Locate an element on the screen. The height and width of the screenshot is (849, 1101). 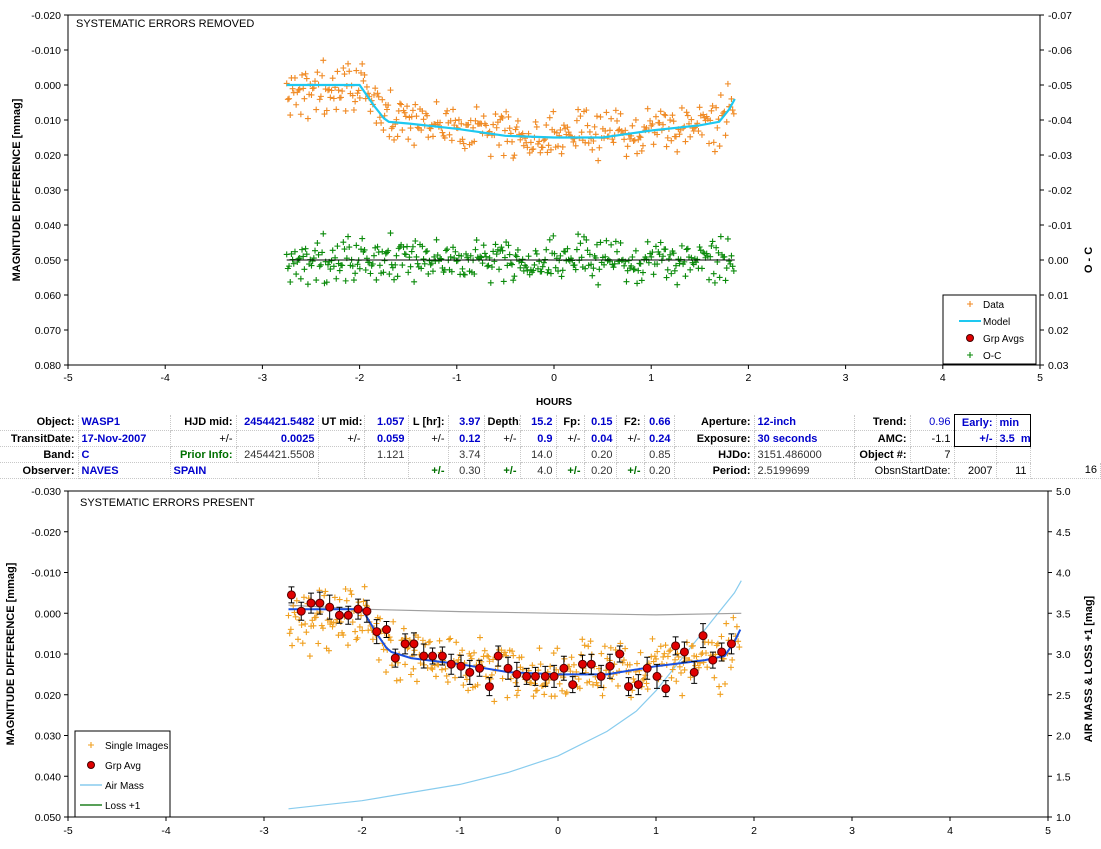
legend-label: Model is located at coordinates (996, 322).